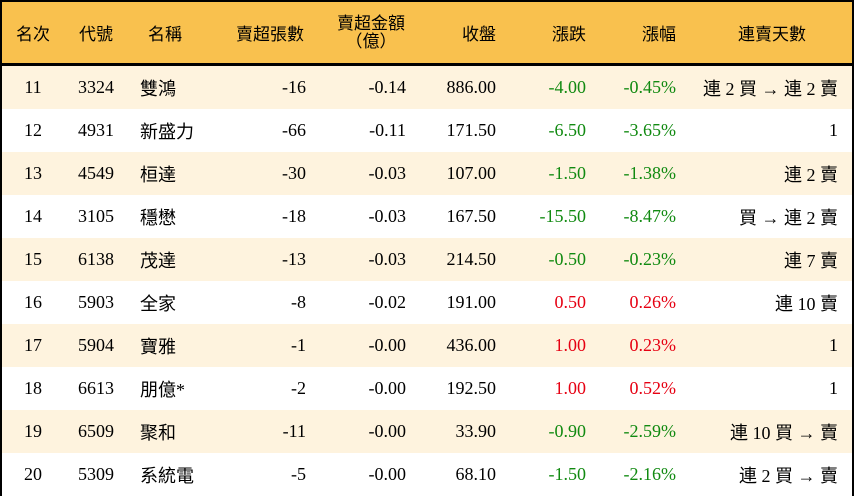 The image size is (854, 496). Describe the element at coordinates (158, 174) in the screenshot. I see `name-cell: 桓達` at that location.